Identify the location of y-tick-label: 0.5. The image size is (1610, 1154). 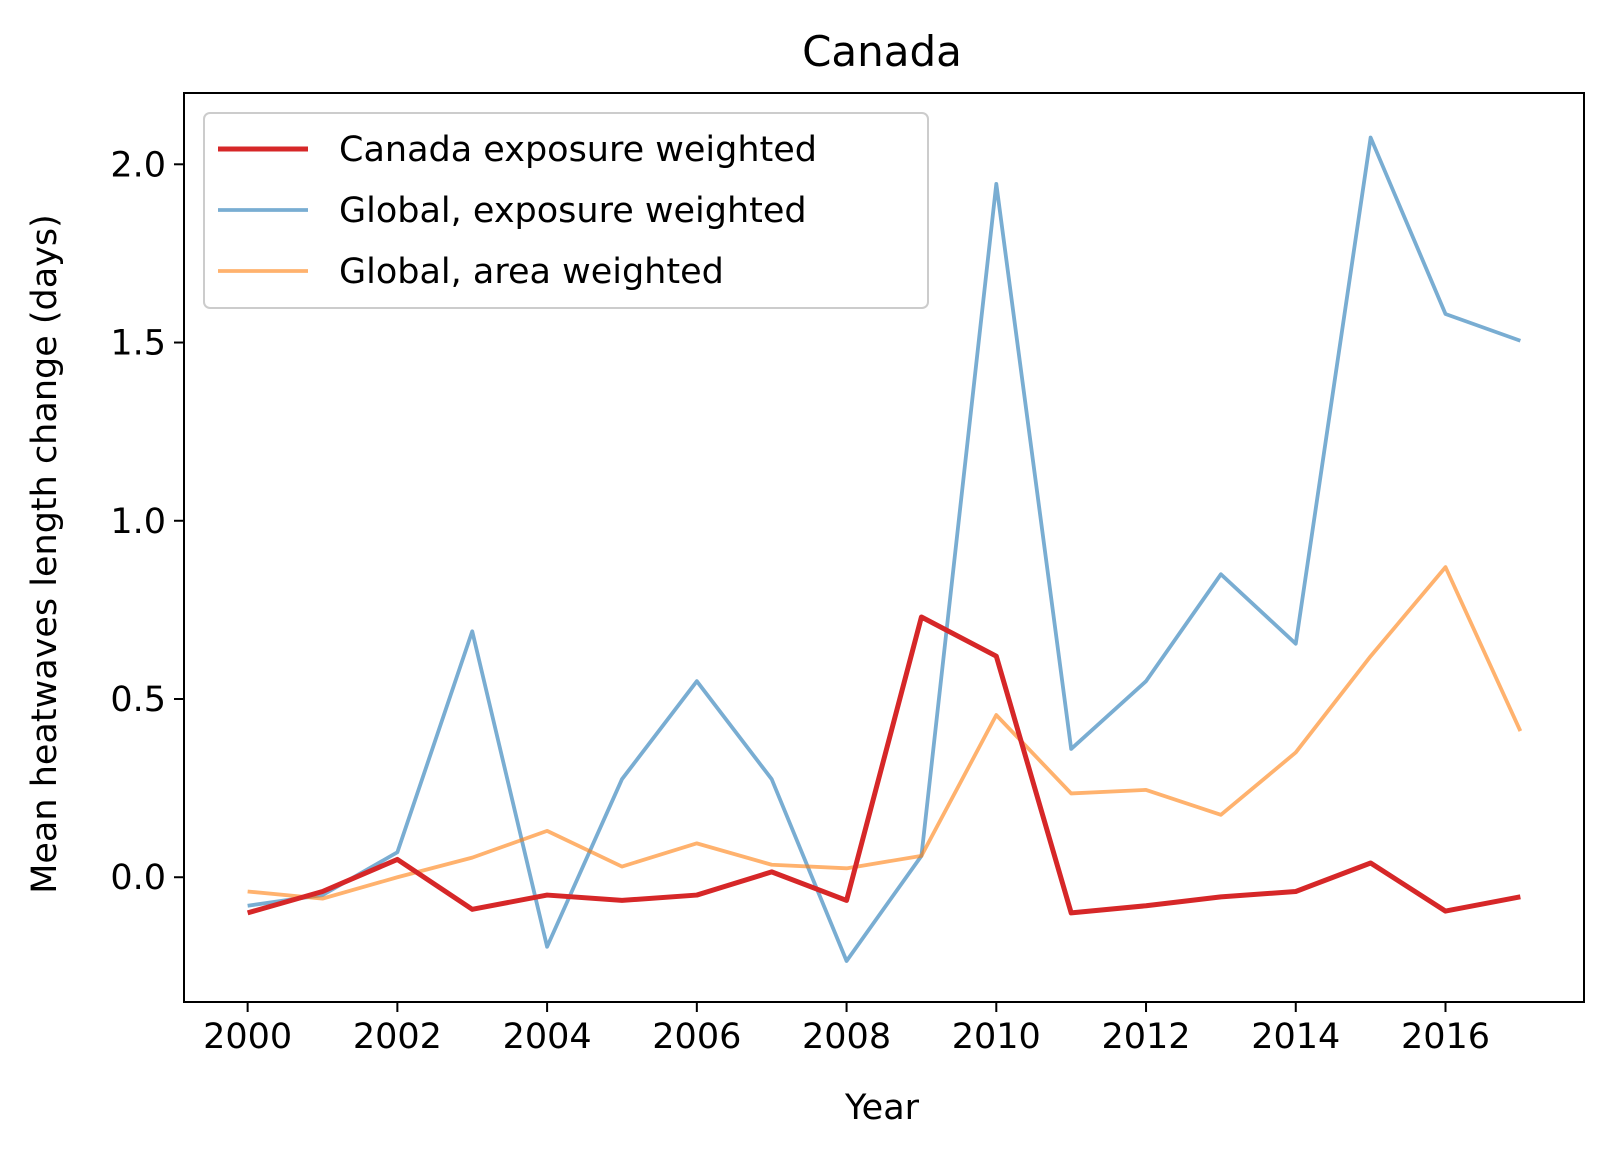
(138, 700).